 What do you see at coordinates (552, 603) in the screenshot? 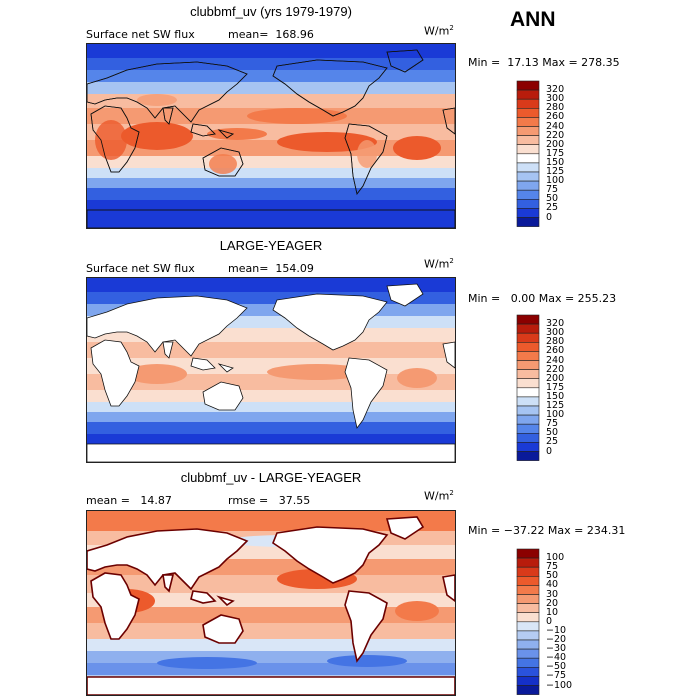
I see `colorbar-tick-label: 20` at bounding box center [552, 603].